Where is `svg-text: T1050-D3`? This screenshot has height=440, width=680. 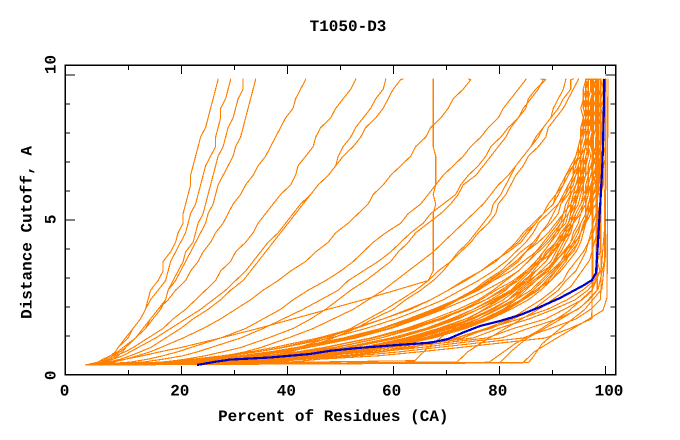 svg-text: T1050-D3 is located at coordinates (348, 27).